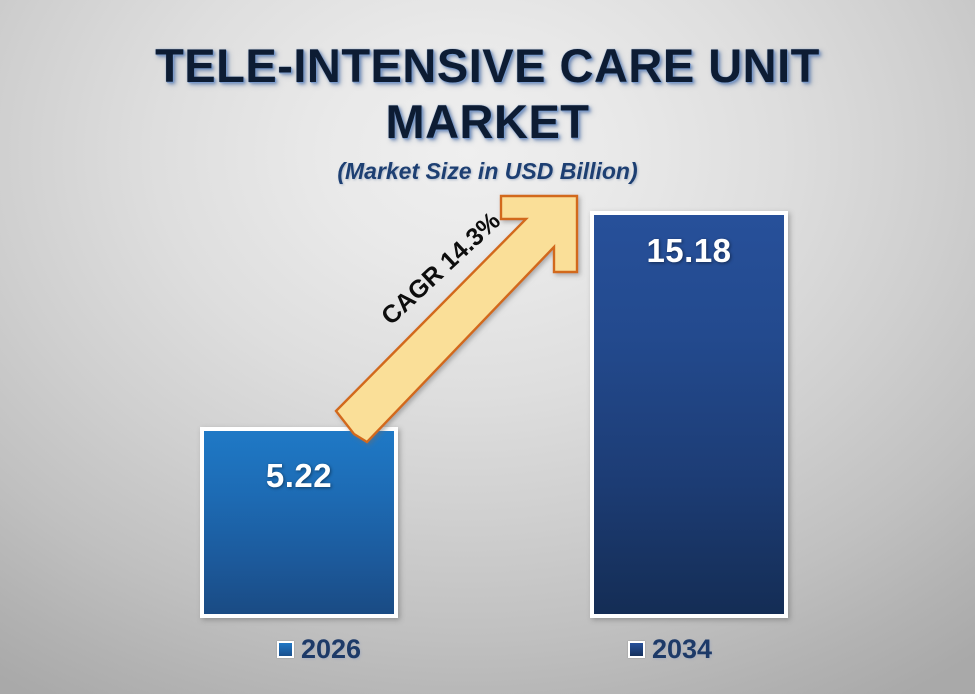 The image size is (975, 694). What do you see at coordinates (299, 475) in the screenshot?
I see `bar-value-2026: 5.22` at bounding box center [299, 475].